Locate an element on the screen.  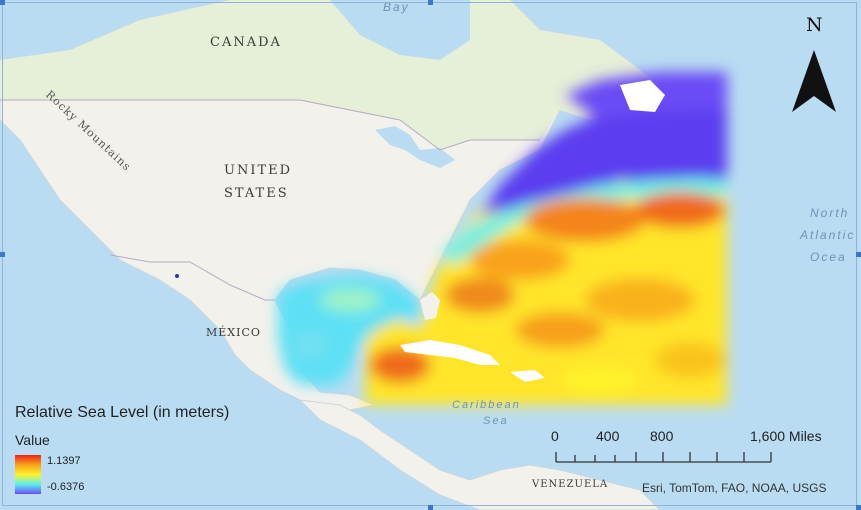
legend-field-label: Value is located at coordinates (32, 440).